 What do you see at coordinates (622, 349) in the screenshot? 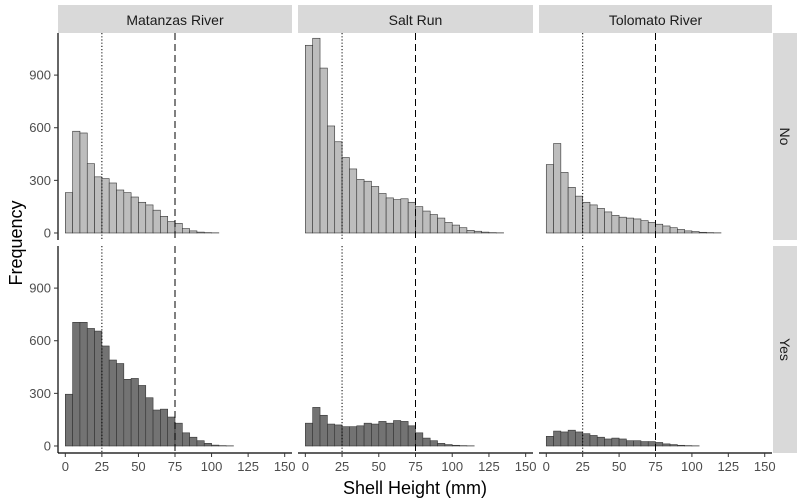
I see `panel-tolomato-river-yes` at bounding box center [622, 349].